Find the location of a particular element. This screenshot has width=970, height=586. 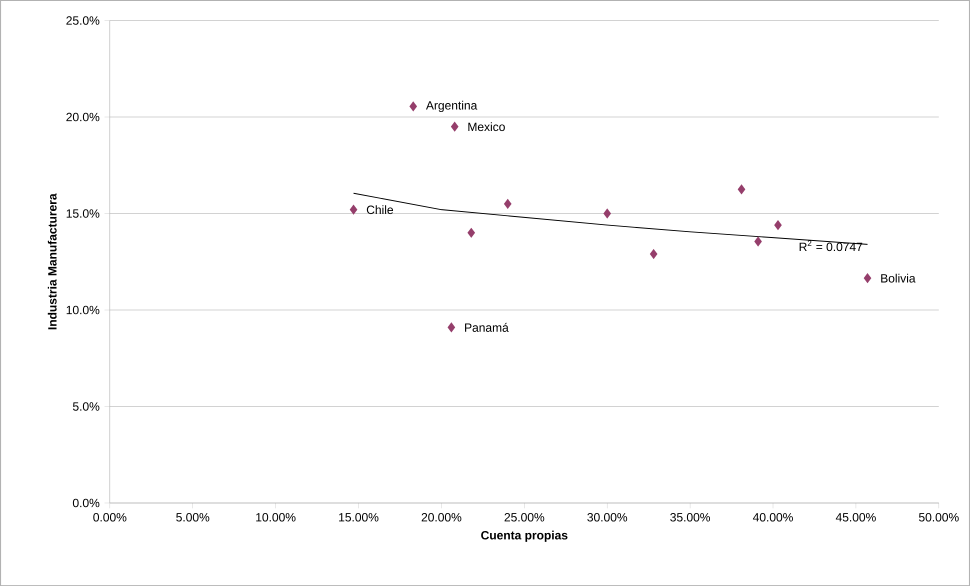

y-tick-label: 5.0% is located at coordinates (86, 406).